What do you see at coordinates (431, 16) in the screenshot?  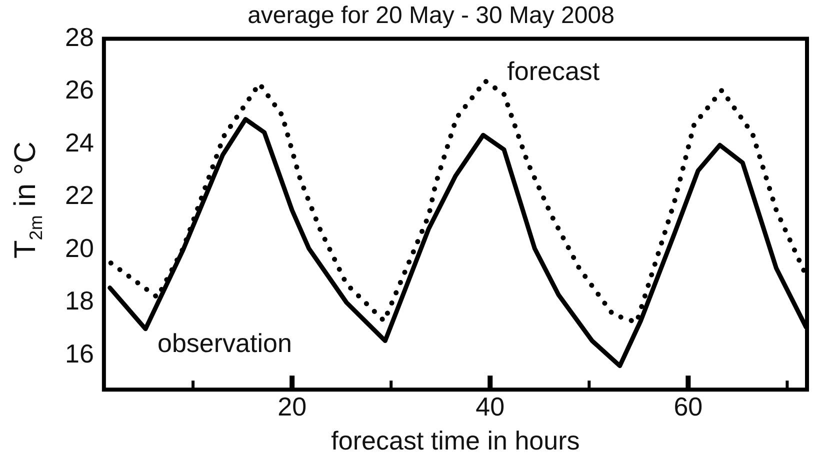 I see `chart-title: average for 20 May - 30 May 2008` at bounding box center [431, 16].